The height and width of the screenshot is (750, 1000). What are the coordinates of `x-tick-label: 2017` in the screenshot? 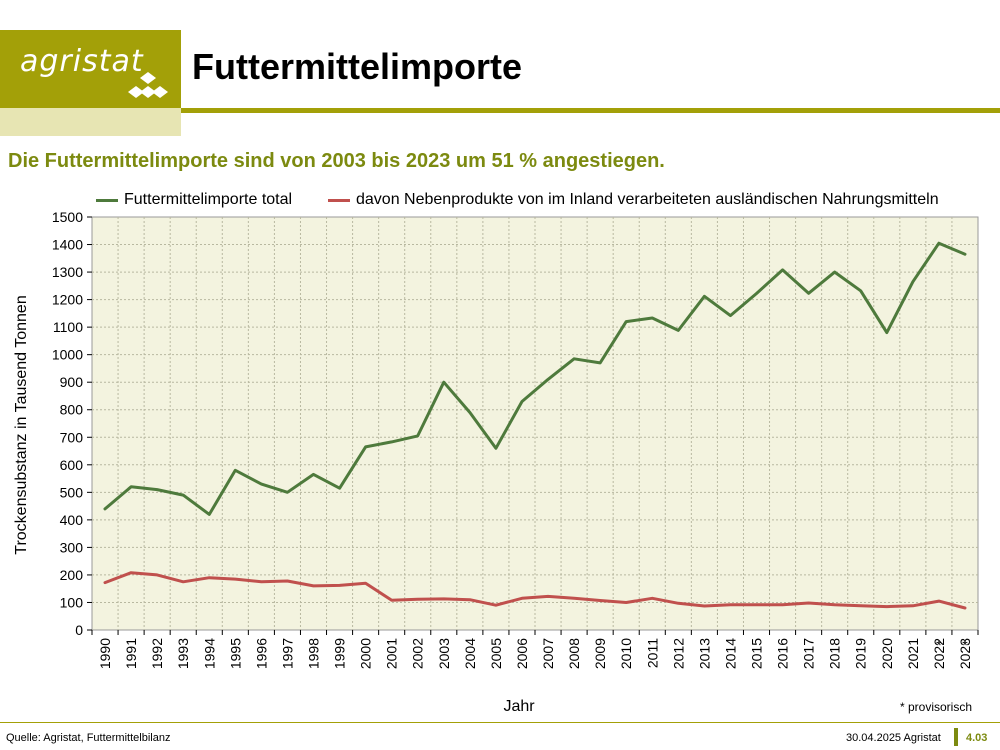 It's located at (809, 653).